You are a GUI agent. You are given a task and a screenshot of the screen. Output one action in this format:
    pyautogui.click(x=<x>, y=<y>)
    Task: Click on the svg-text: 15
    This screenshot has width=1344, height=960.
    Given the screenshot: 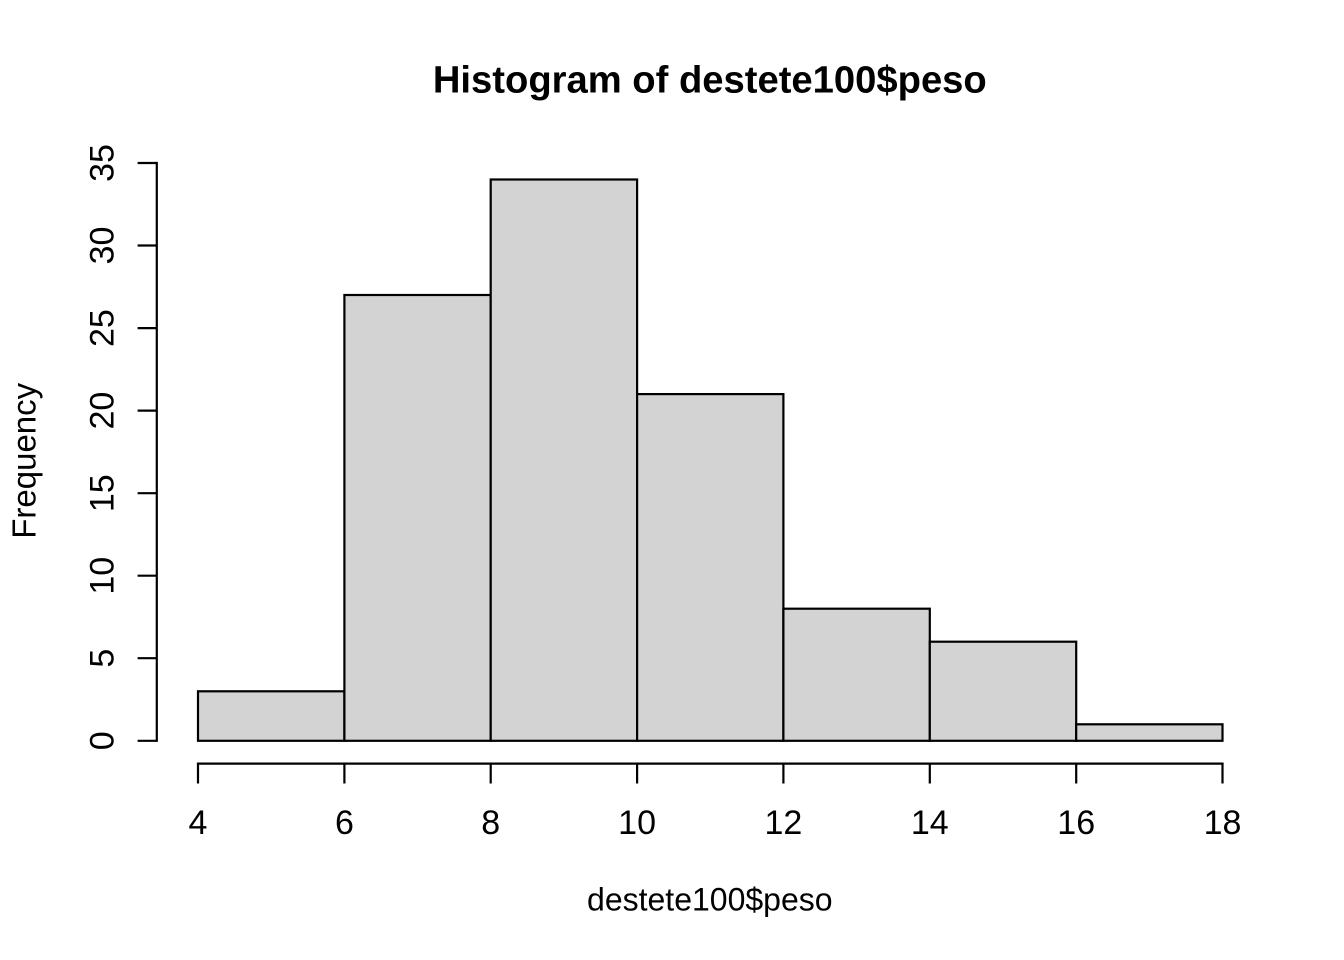 What is the action you would take?
    pyautogui.click(x=102, y=493)
    